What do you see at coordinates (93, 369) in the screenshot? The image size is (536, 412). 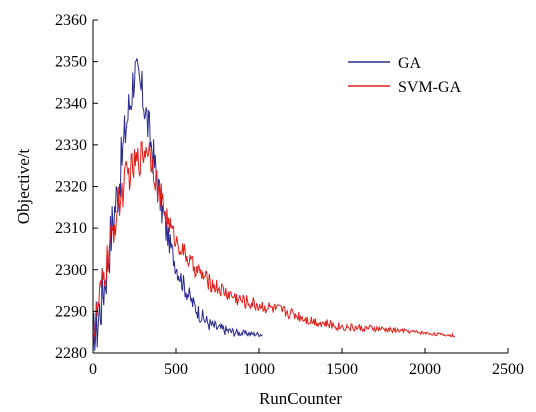 I see `x-tick-label: 0` at bounding box center [93, 369].